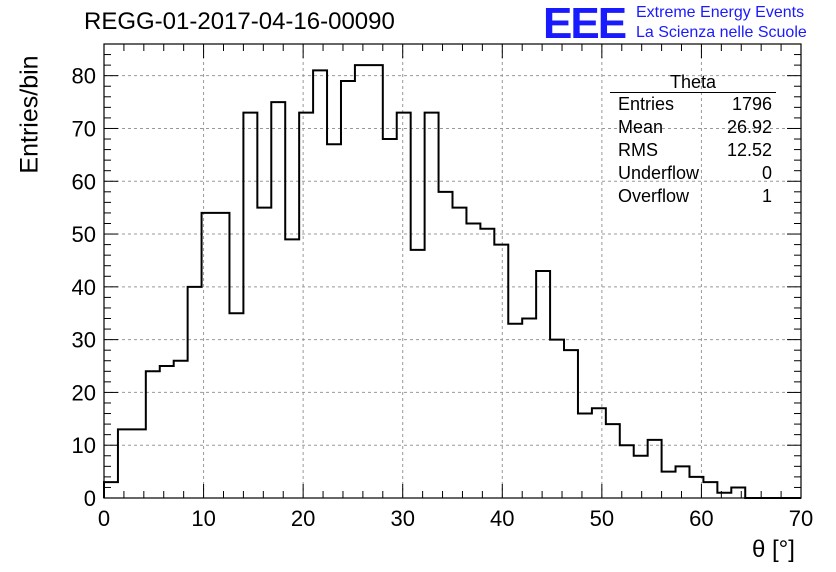 This screenshot has height=572, width=836. What do you see at coordinates (104, 518) in the screenshot?
I see `x-tick-label: 0` at bounding box center [104, 518].